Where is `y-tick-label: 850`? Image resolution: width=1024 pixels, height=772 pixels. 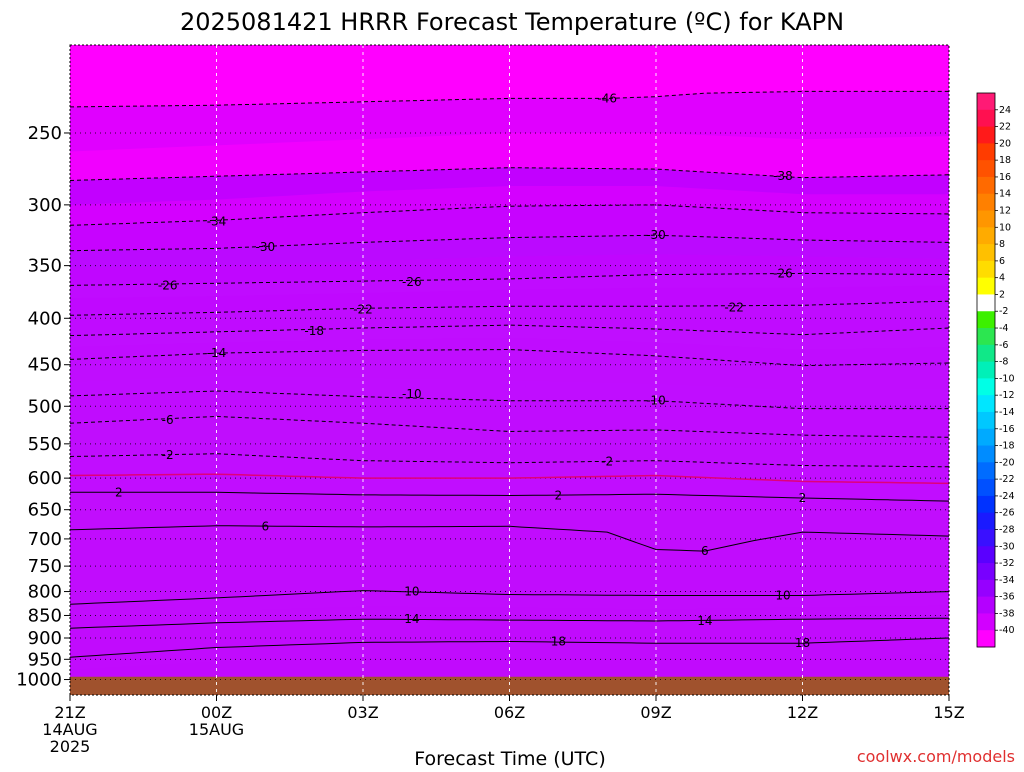
y-tick-label: 850 is located at coordinates (45, 615).